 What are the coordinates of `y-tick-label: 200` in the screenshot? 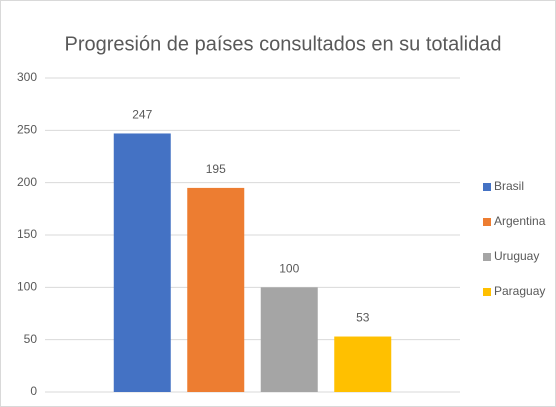 It's located at (27, 182).